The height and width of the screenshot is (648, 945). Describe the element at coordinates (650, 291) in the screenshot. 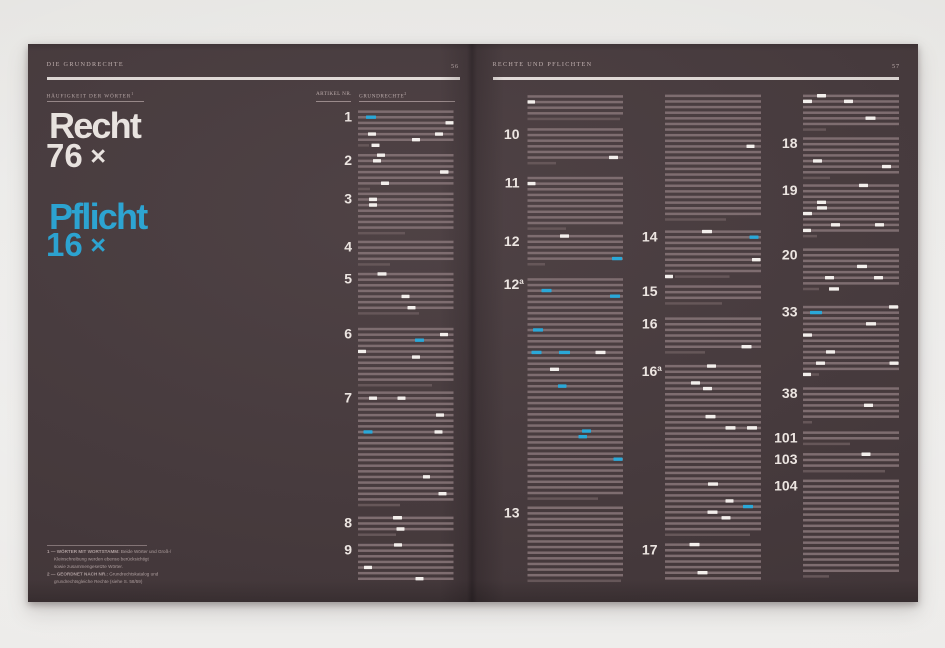

I see `svg-text: 15` at that location.